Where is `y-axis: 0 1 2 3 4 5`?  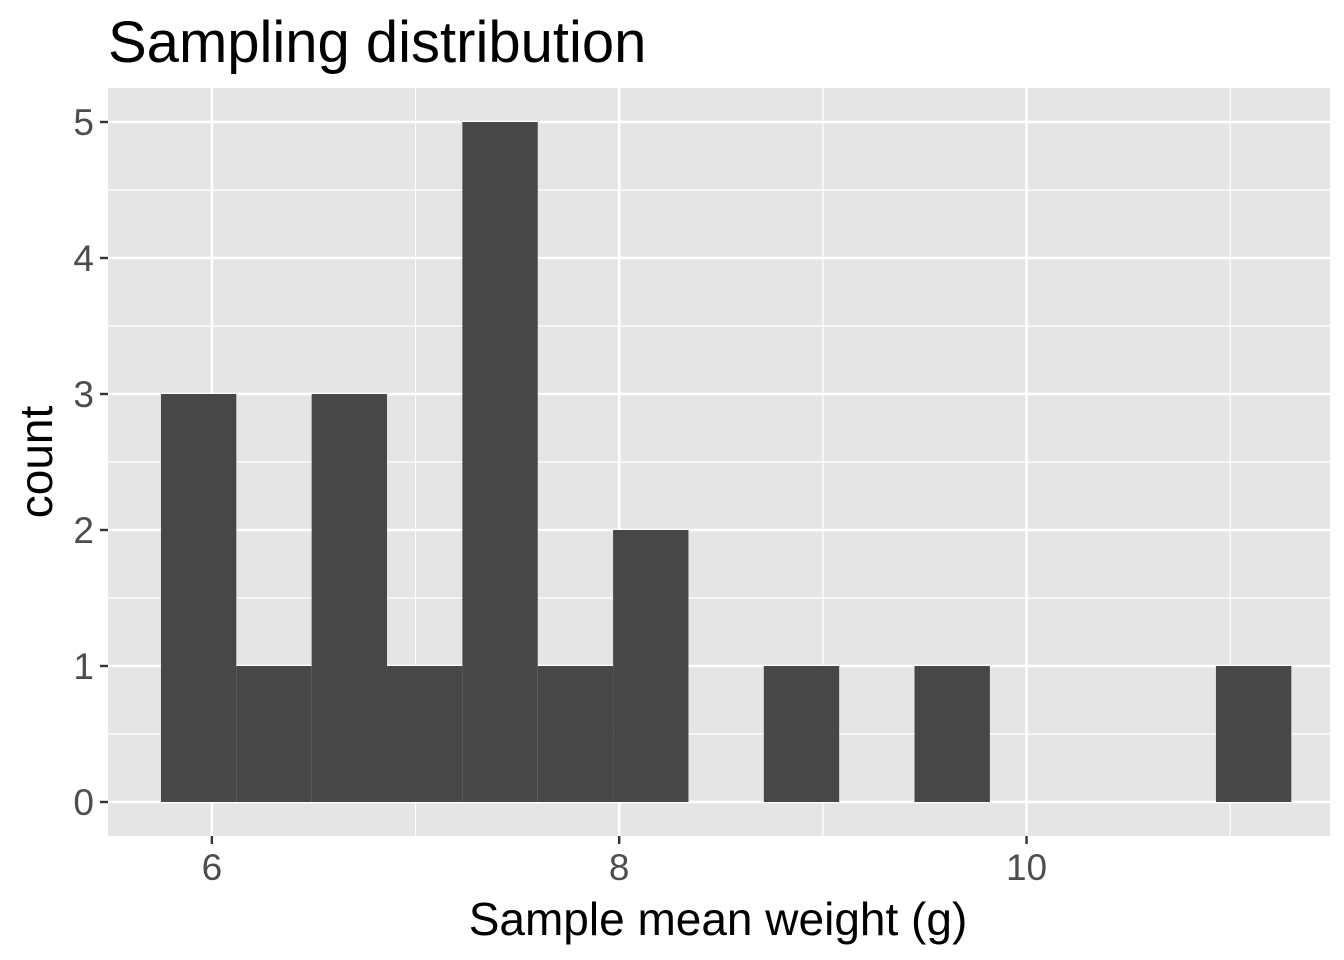 y-axis: 0 1 2 3 4 5 is located at coordinates (90, 462).